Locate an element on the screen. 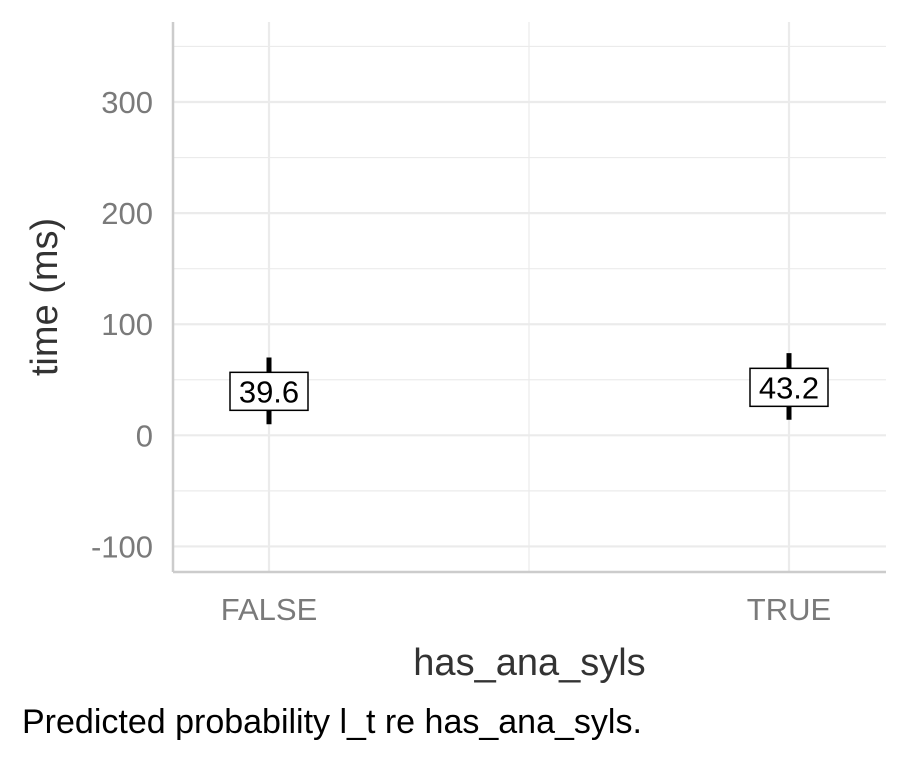 The width and height of the screenshot is (909, 767). data-label: 39.6 is located at coordinates (269, 391).